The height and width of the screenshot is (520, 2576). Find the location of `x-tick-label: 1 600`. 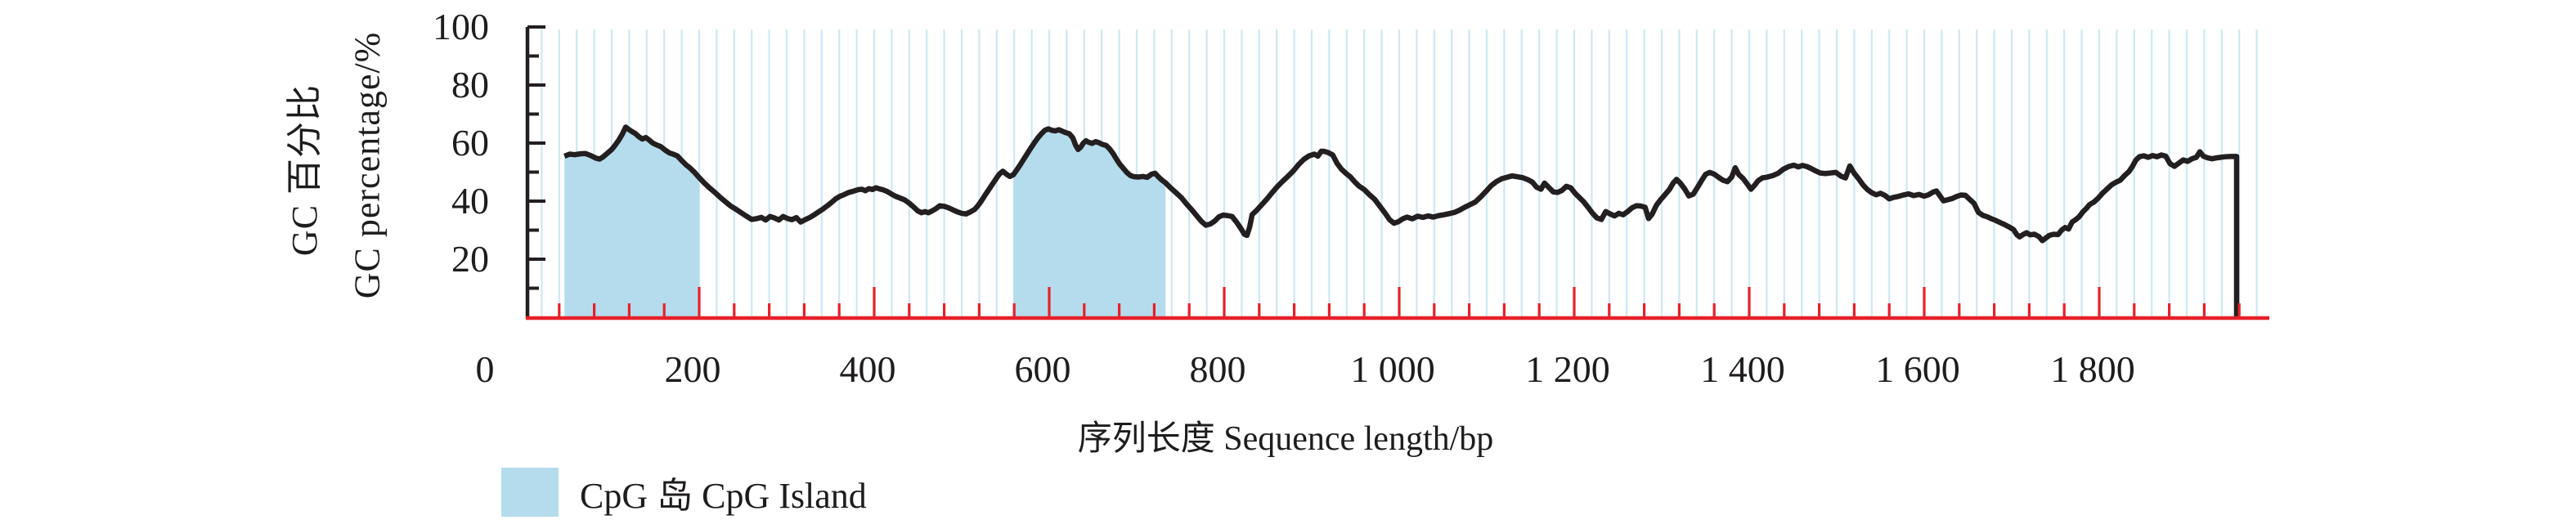

x-tick-label: 1 600 is located at coordinates (1918, 369).